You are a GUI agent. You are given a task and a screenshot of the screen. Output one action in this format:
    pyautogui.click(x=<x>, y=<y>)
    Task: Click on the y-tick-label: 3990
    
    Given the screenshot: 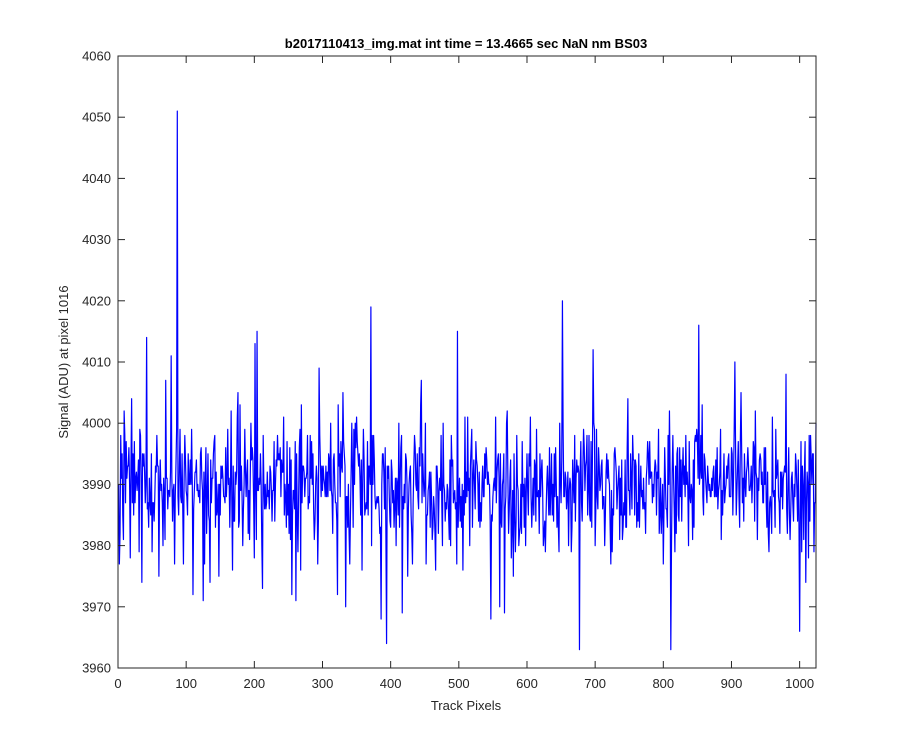 What is the action you would take?
    pyautogui.click(x=96, y=484)
    